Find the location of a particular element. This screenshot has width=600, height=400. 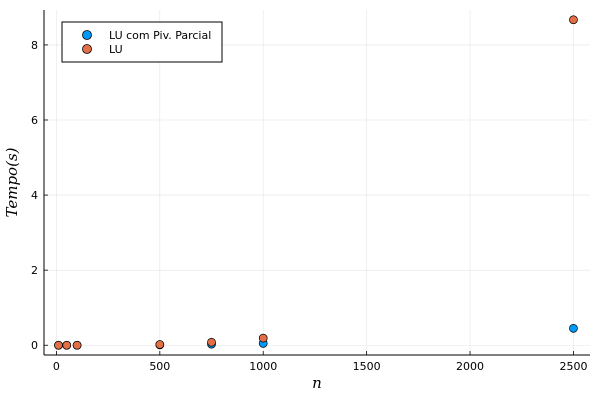

data-point-lu-com-piv-parcial is located at coordinates (573, 328).